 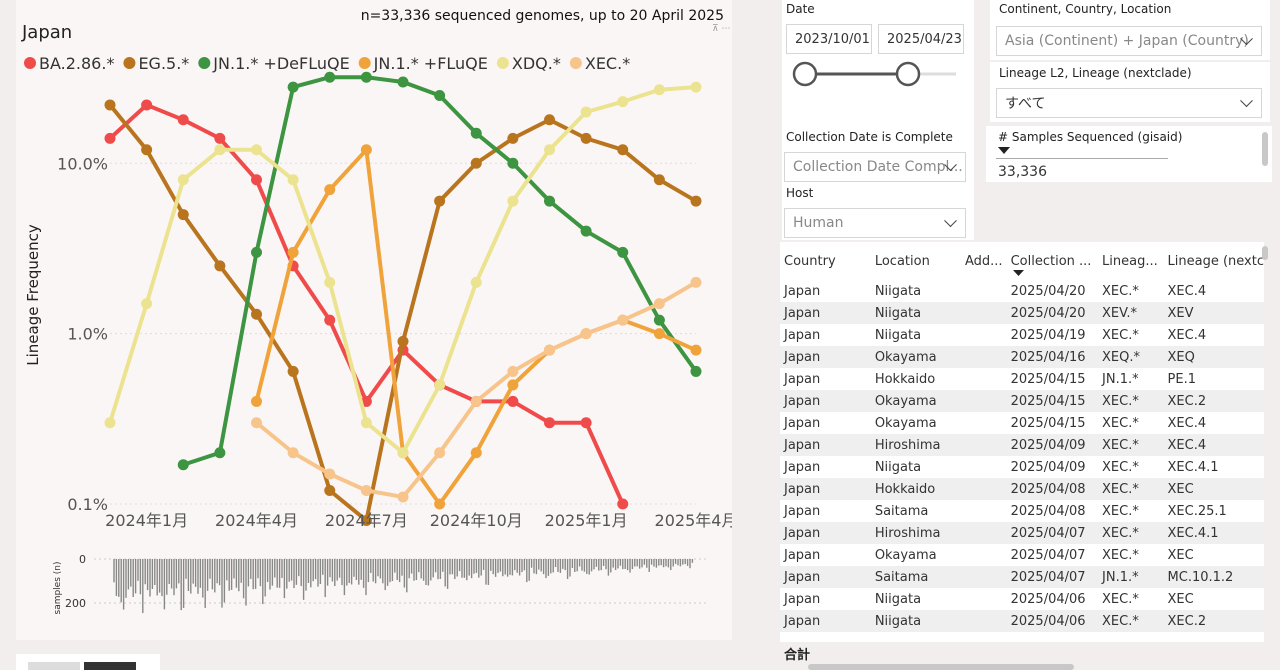 What do you see at coordinates (1022, 555) in the screenshot?
I see `table-row: Japan Okayama 2025/04/07 XEC.* XEC` at bounding box center [1022, 555].